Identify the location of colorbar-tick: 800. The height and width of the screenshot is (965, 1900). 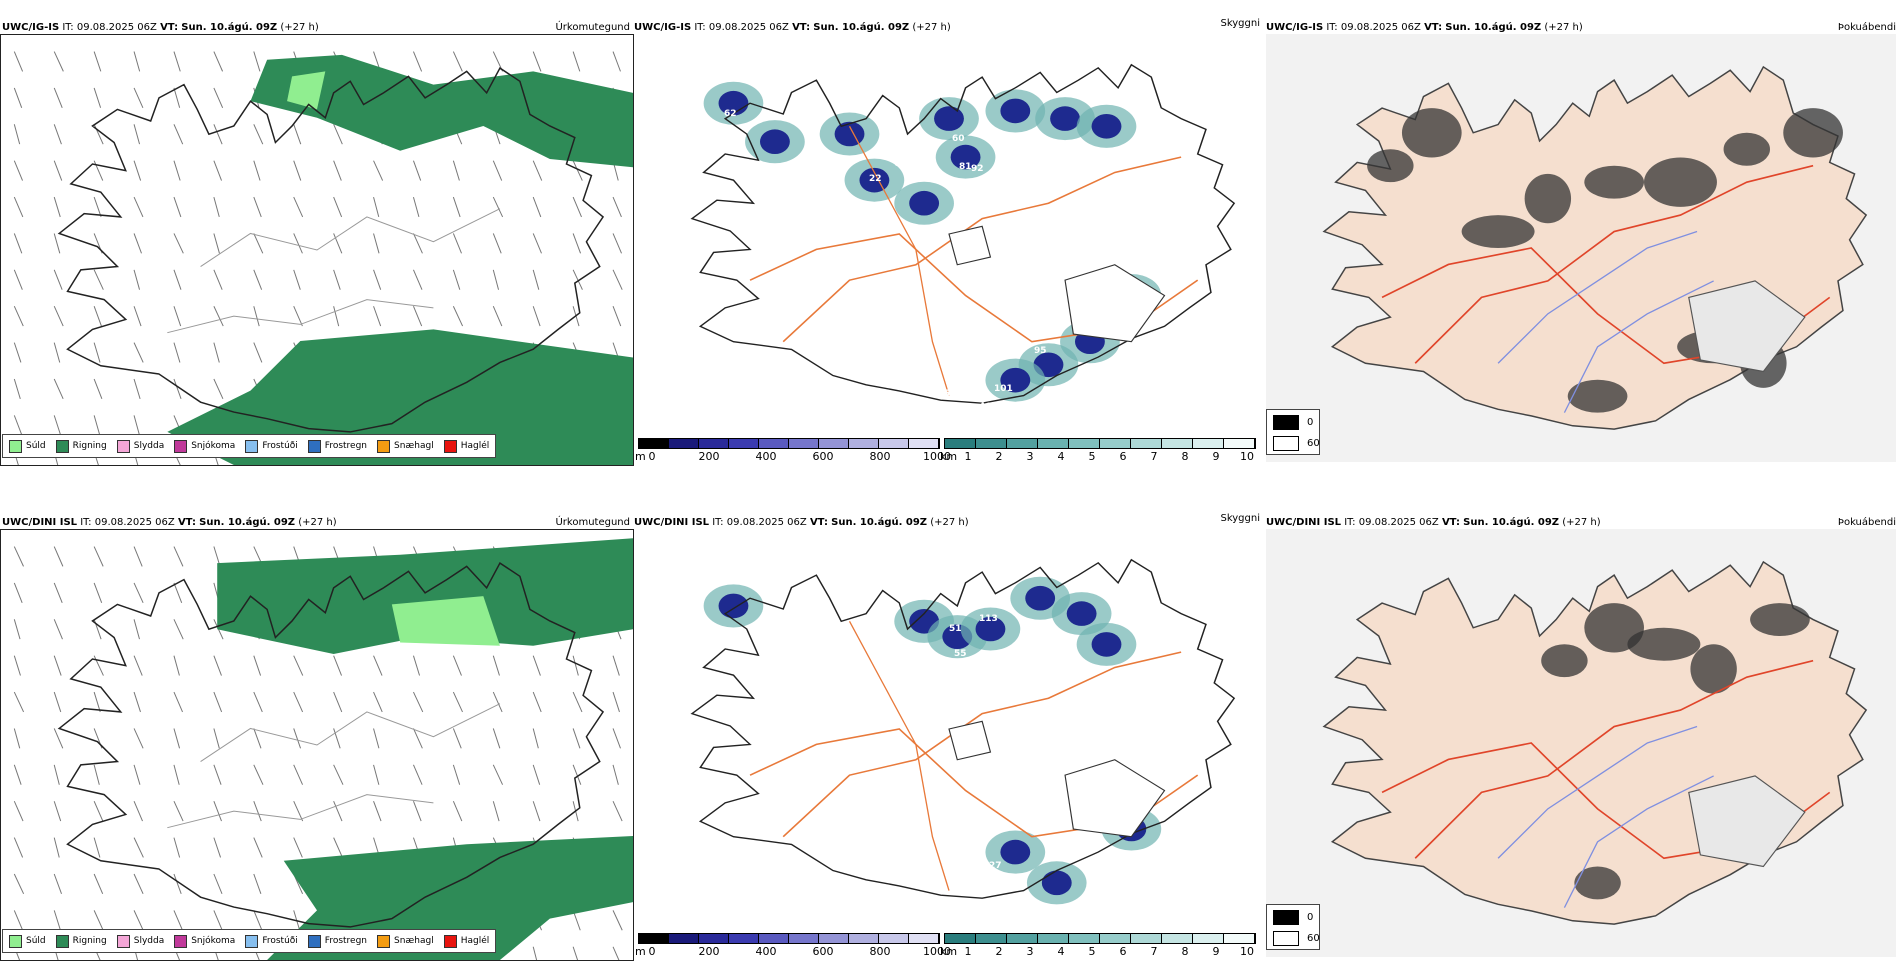
(880, 951).